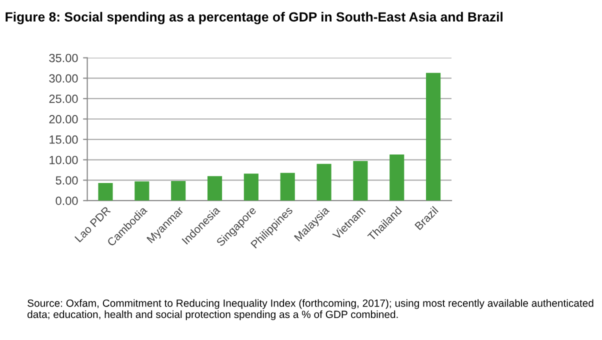 The image size is (602, 340). I want to click on y-tick-label: 0.00, so click(67, 200).